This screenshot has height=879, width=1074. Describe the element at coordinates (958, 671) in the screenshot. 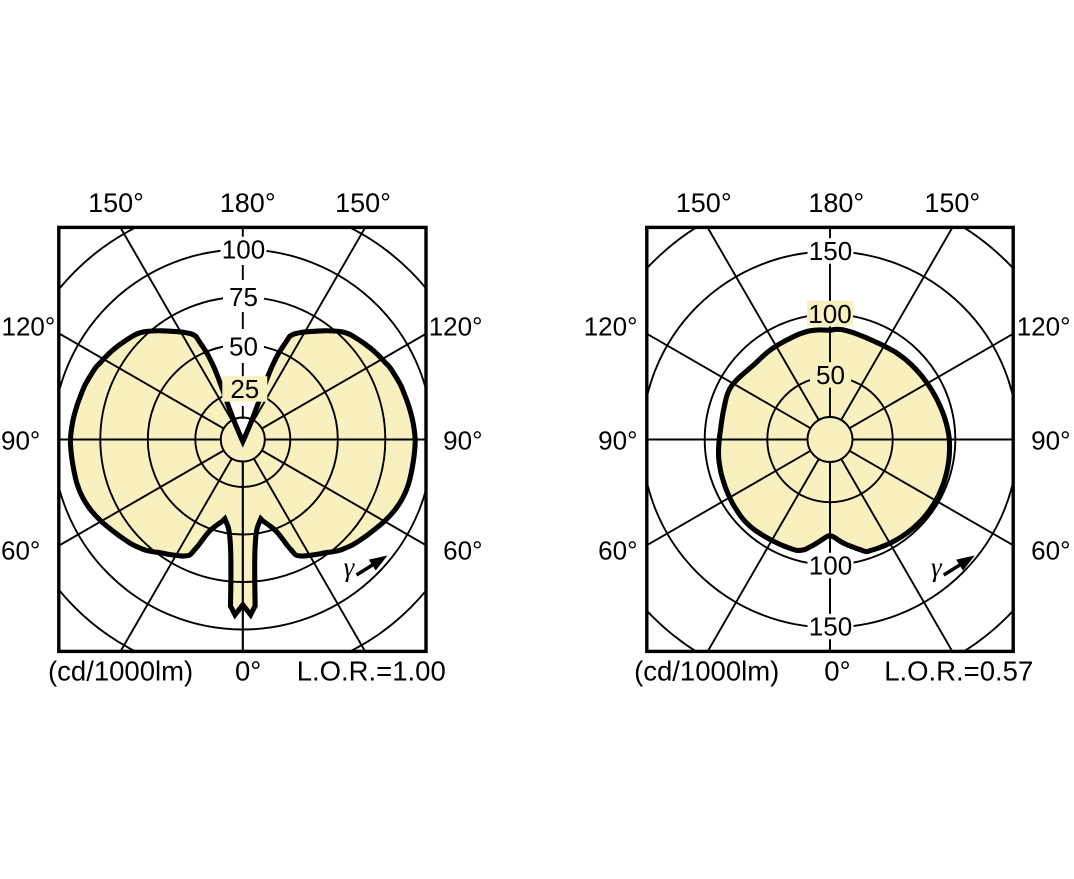

I see `svg-text: L.O.R.=0.57` at that location.